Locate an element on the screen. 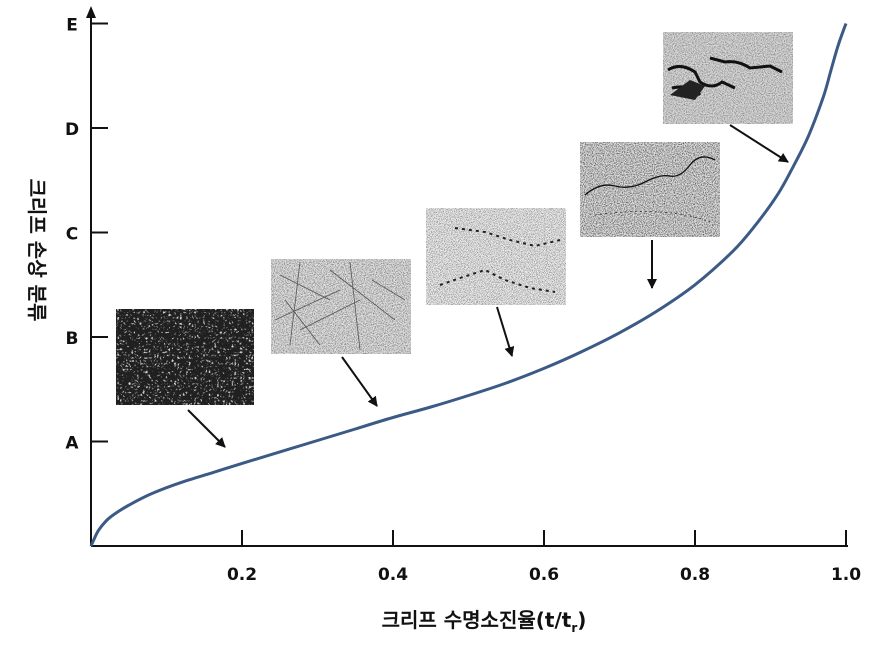 The height and width of the screenshot is (648, 880). x-tick-label-2: 0.6 is located at coordinates (544, 575).